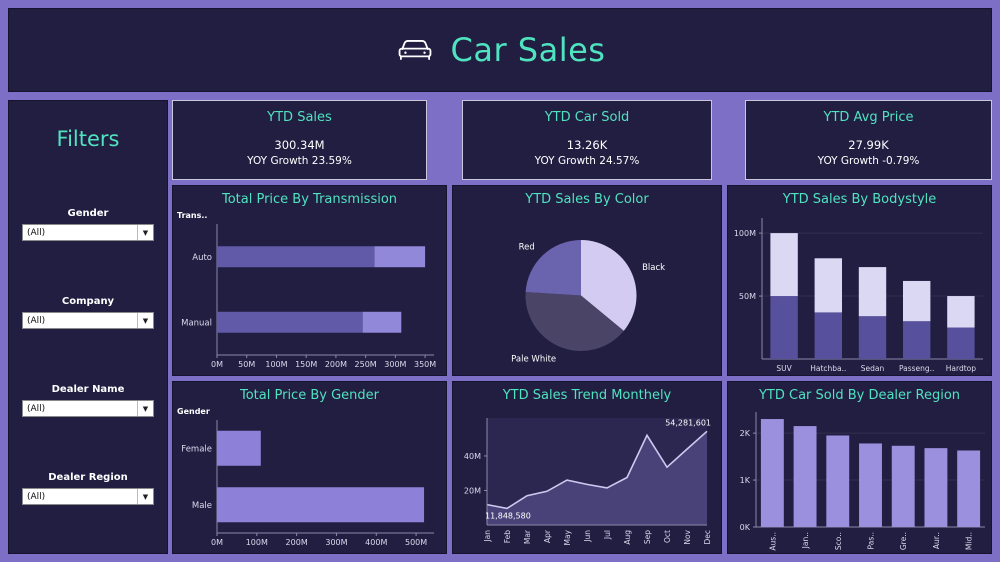 The image size is (1000, 562). I want to click on svg-text: Aug, so click(627, 537).